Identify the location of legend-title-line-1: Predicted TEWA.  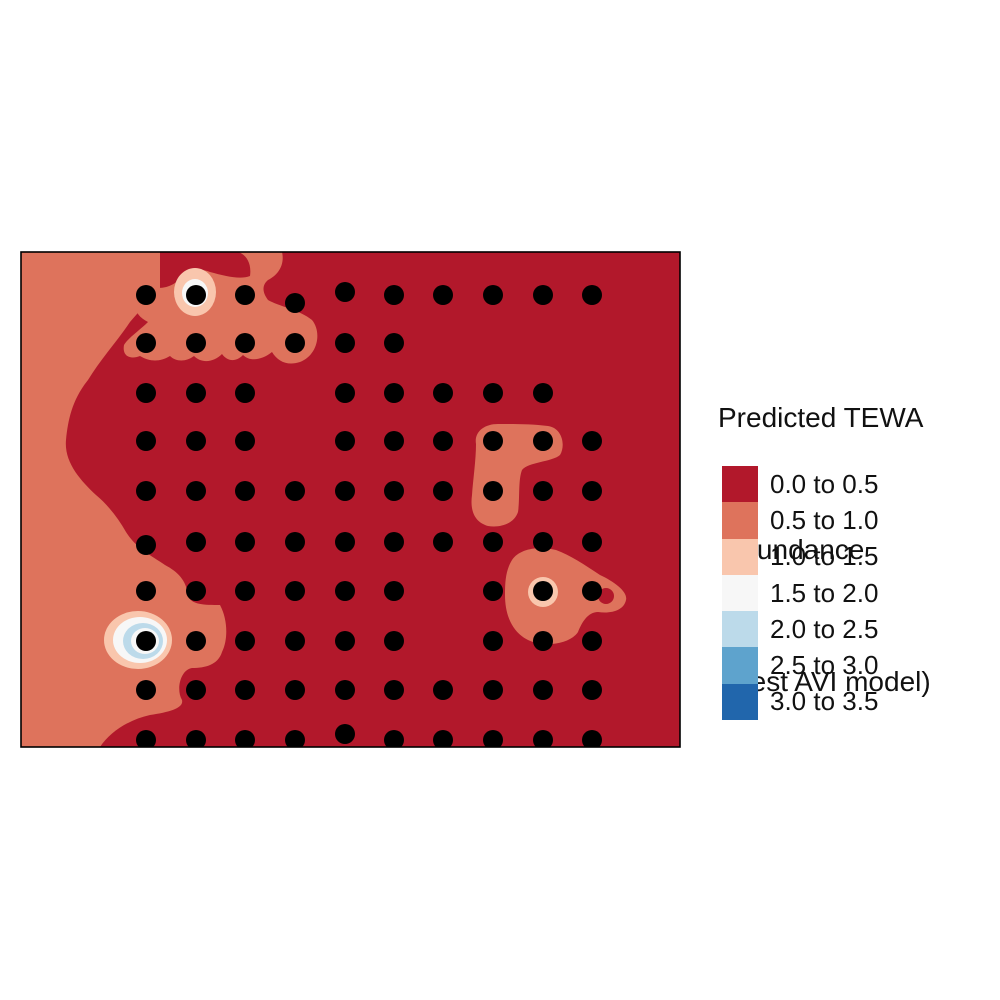
(821, 417).